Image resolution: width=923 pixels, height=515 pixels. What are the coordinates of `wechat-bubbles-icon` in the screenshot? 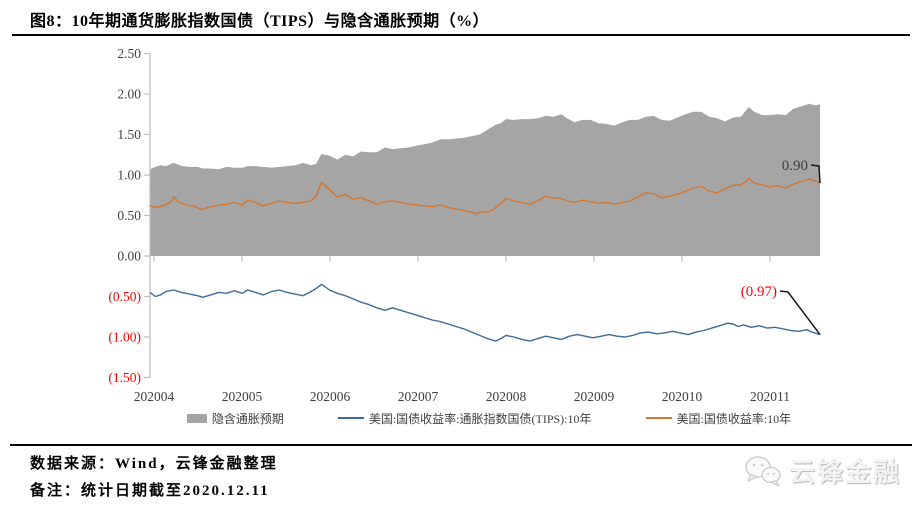 It's located at (763, 471).